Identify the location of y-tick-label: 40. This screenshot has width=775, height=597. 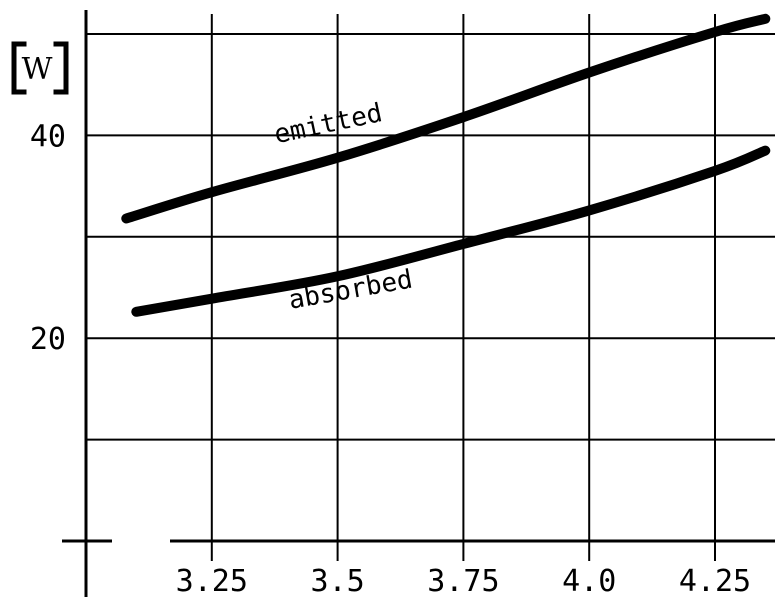
(48, 136).